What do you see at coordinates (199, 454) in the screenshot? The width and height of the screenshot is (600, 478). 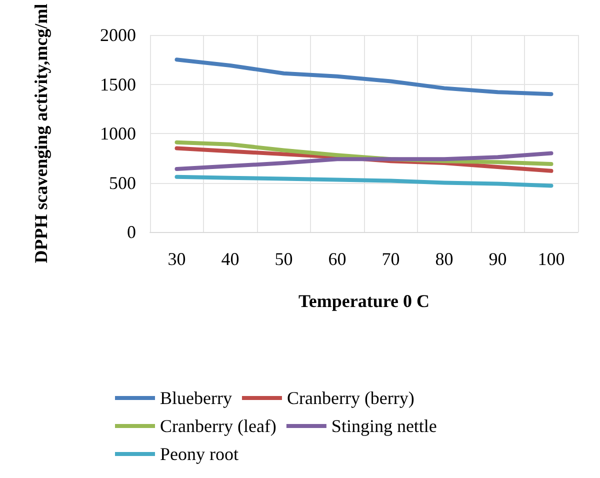 I see `legend-label: Peony root` at bounding box center [199, 454].